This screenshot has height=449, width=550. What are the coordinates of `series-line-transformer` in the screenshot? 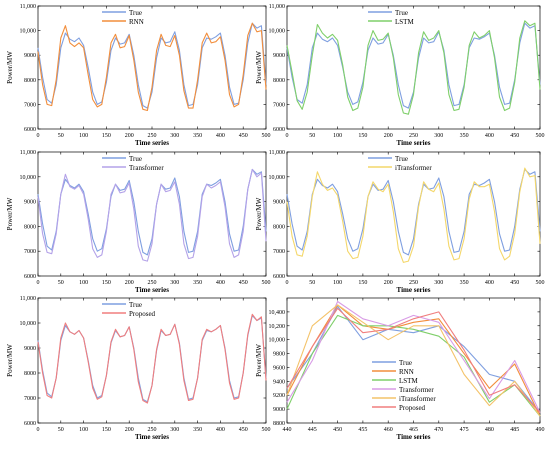 It's located at (152, 215).